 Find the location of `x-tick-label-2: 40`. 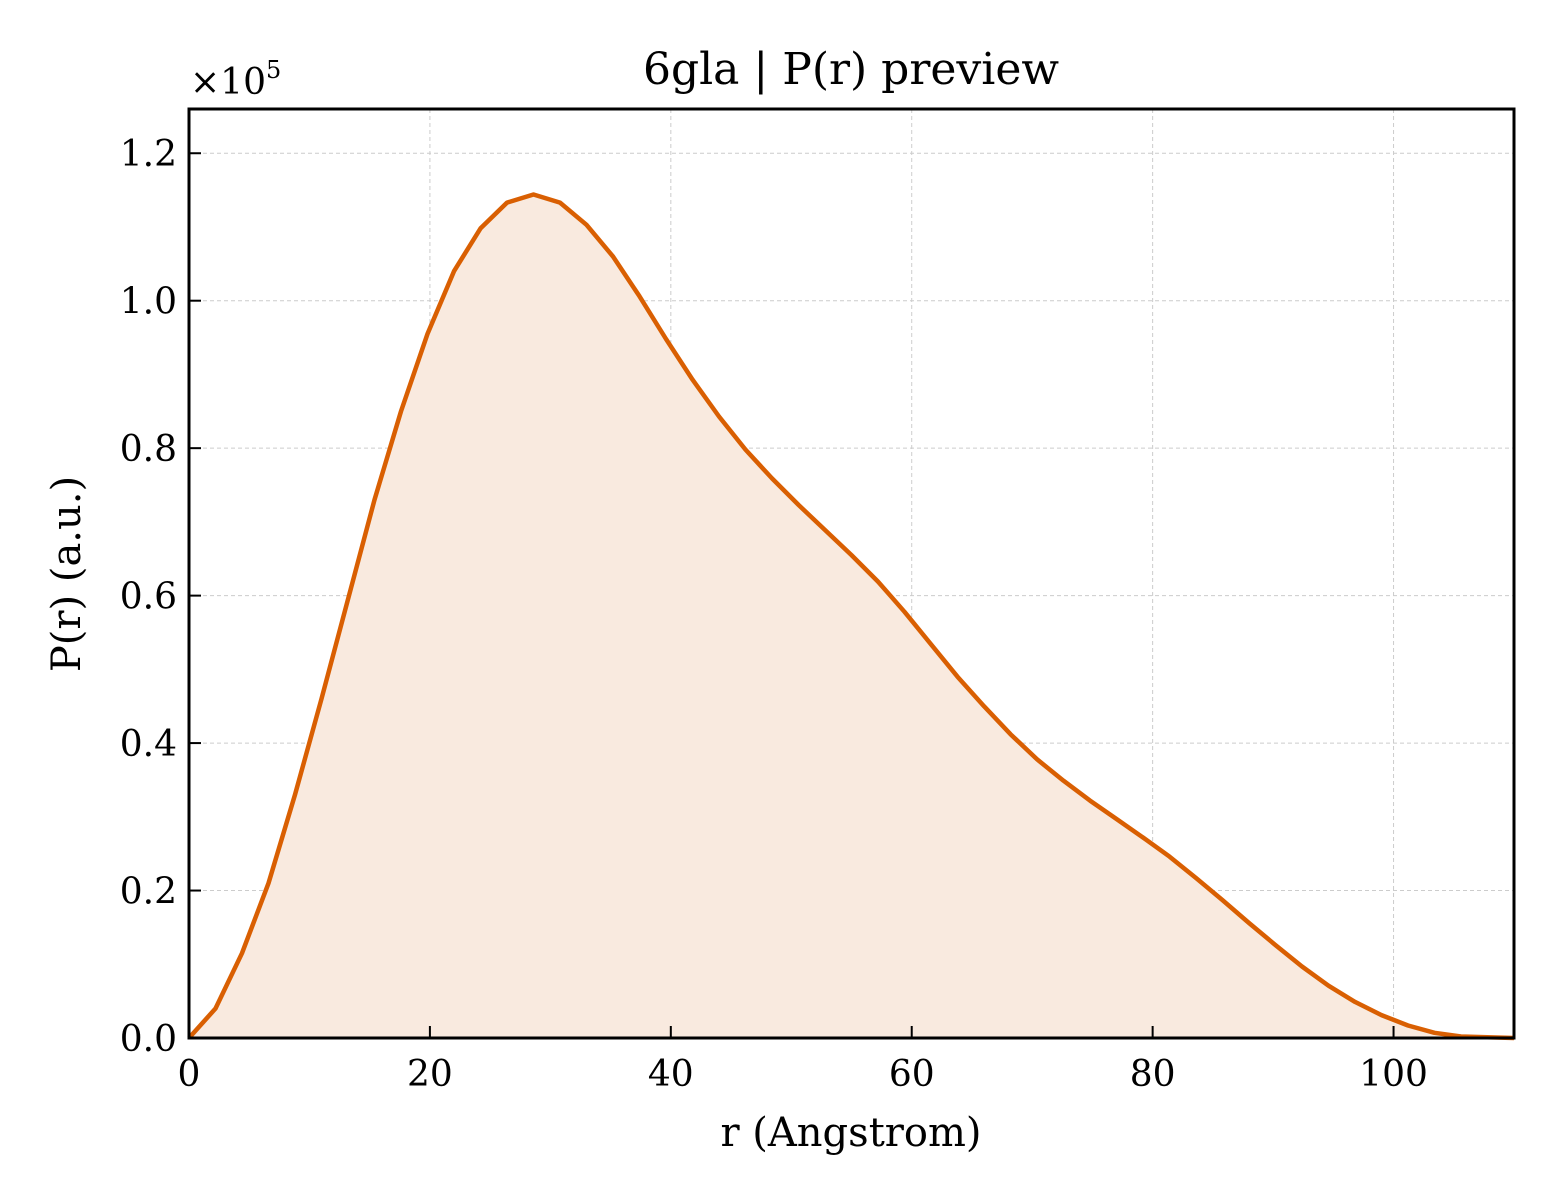

x-tick-label-2: 40 is located at coordinates (671, 1074).